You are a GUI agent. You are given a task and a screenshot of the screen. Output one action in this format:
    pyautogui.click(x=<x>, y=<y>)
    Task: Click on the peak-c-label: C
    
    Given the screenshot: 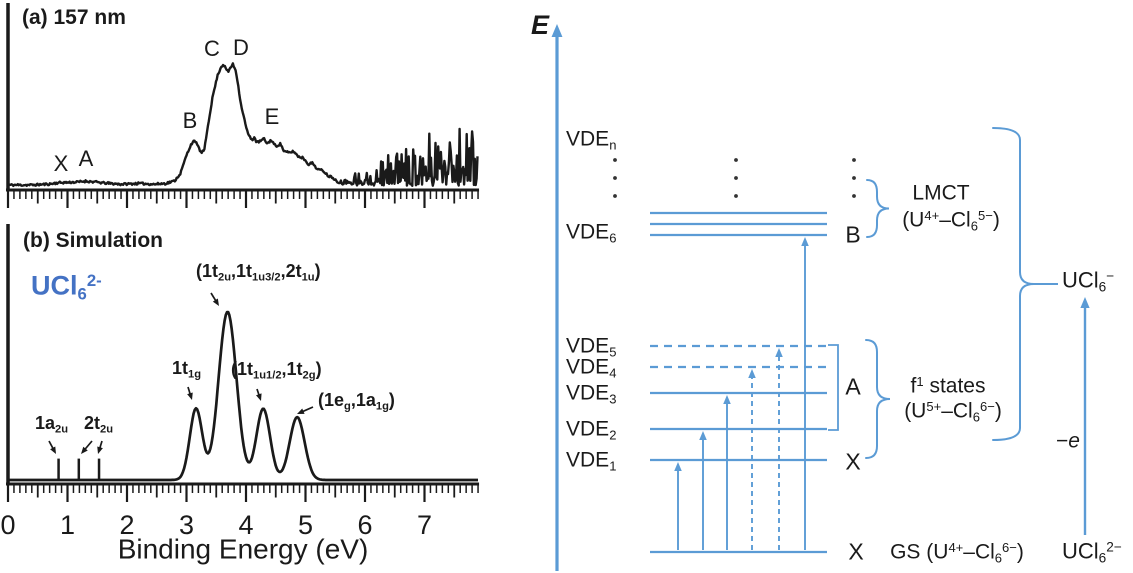 What is the action you would take?
    pyautogui.click(x=212, y=48)
    